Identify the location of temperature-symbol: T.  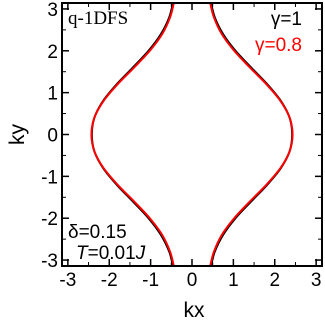
(82, 253).